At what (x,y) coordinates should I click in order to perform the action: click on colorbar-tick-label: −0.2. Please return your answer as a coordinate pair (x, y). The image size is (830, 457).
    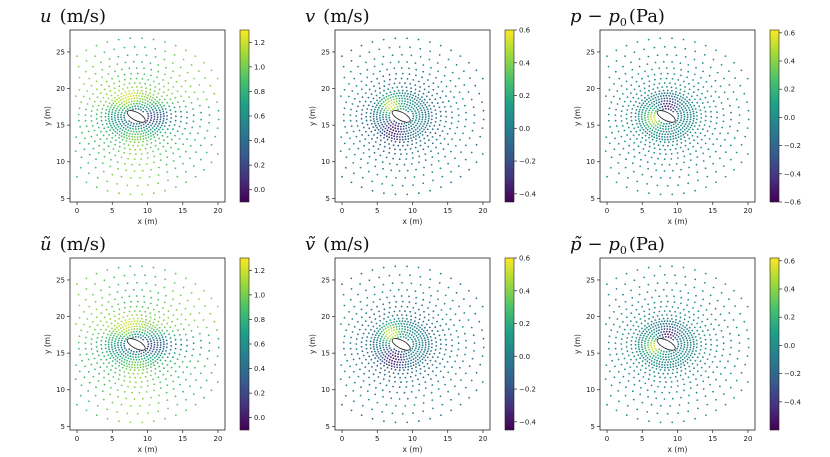
    Looking at the image, I should click on (527, 162).